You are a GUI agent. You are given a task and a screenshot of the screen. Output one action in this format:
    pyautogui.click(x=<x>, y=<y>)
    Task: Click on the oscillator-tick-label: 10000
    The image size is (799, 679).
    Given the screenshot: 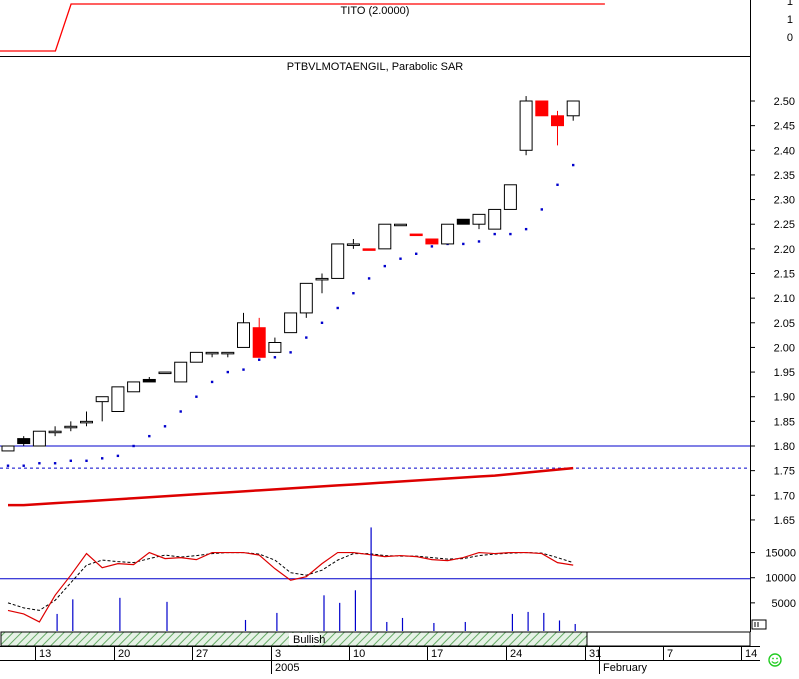 What is the action you would take?
    pyautogui.click(x=780, y=579)
    